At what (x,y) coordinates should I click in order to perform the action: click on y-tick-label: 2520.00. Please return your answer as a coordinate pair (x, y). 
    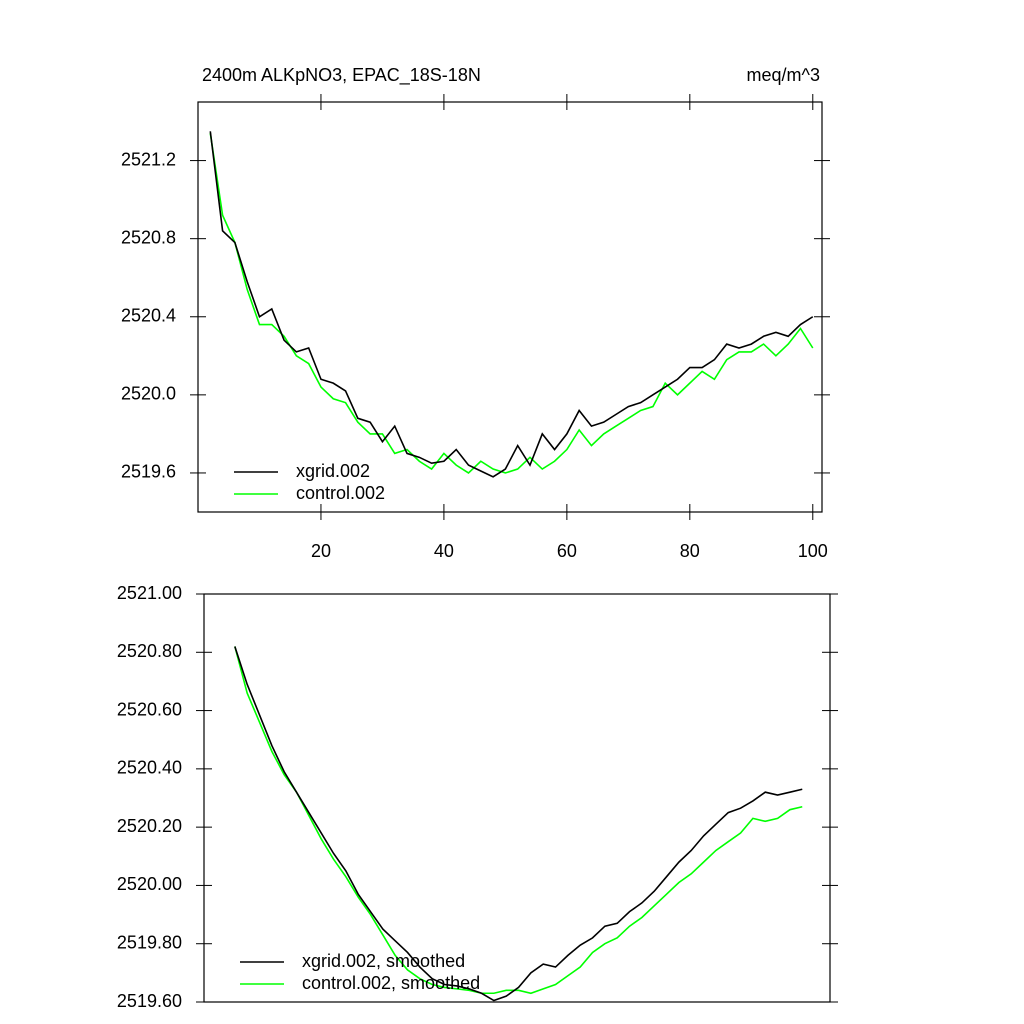
    Looking at the image, I should click on (149, 884).